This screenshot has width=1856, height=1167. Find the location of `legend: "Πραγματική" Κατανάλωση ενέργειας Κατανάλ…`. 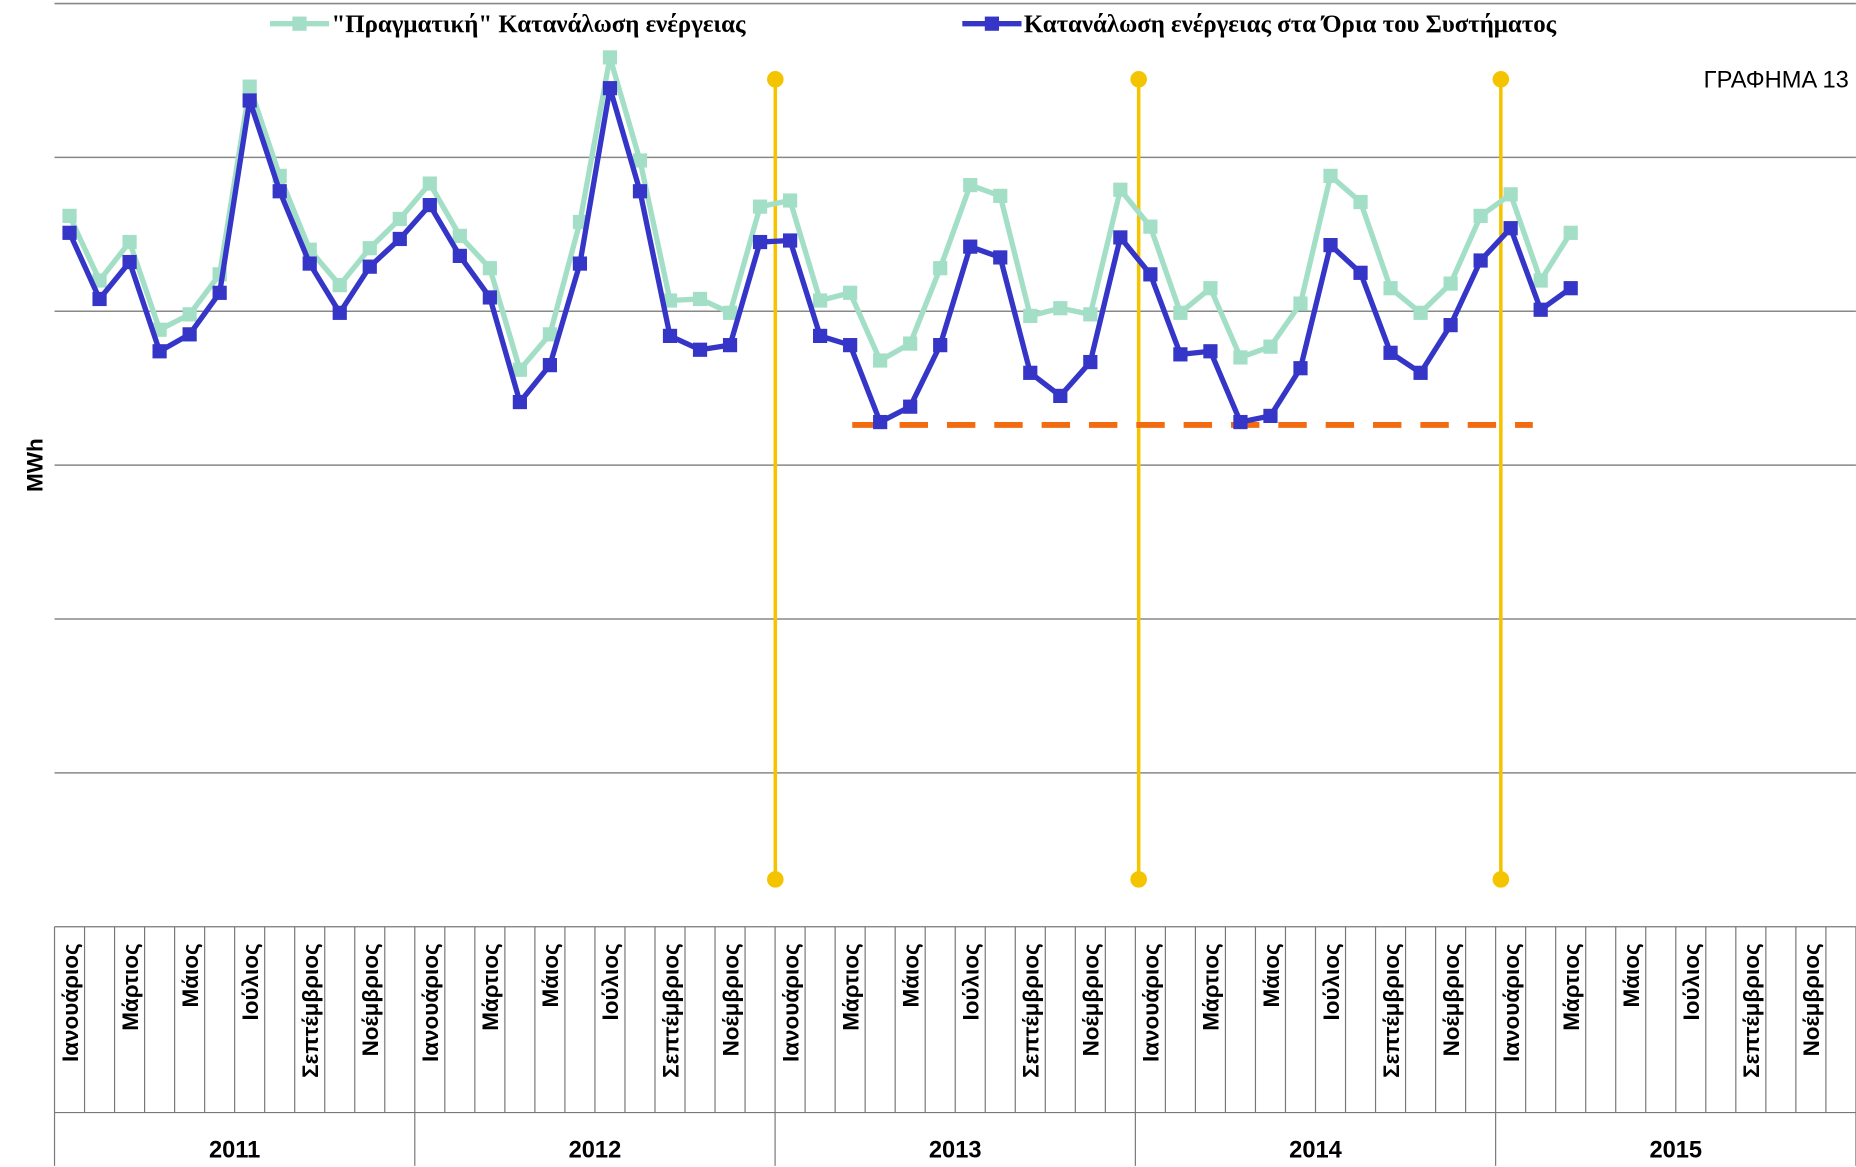

legend: "Πραγματική" Κατανάλωση ενέργειας Κατανάλ… is located at coordinates (913, 24).